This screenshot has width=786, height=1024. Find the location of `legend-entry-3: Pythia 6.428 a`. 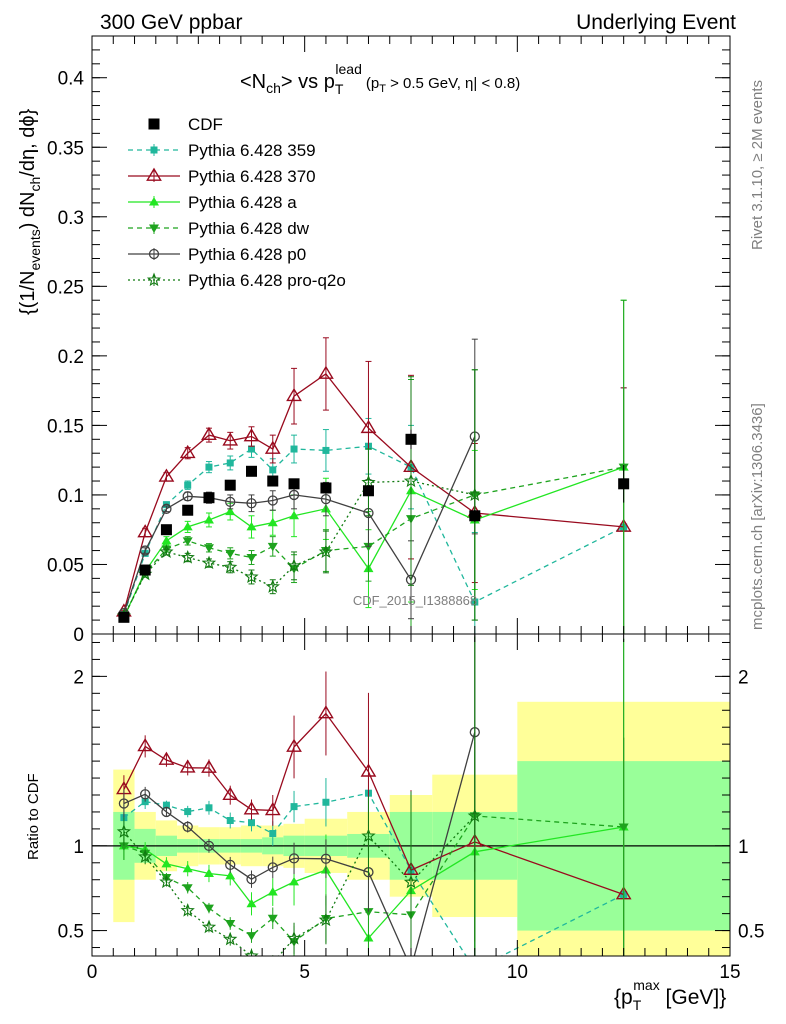

legend-entry-3: Pythia 6.428 a is located at coordinates (212, 202).